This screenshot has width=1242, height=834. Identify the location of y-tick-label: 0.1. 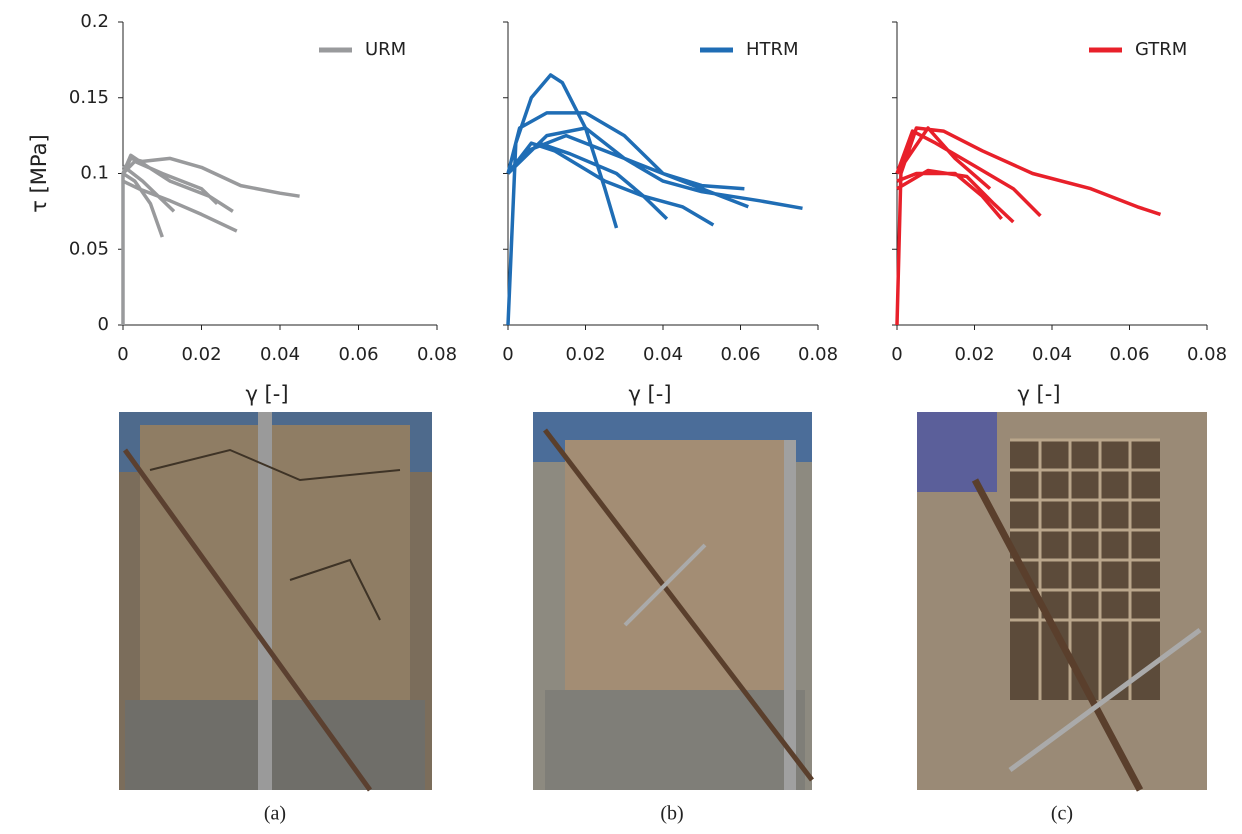
(94, 173).